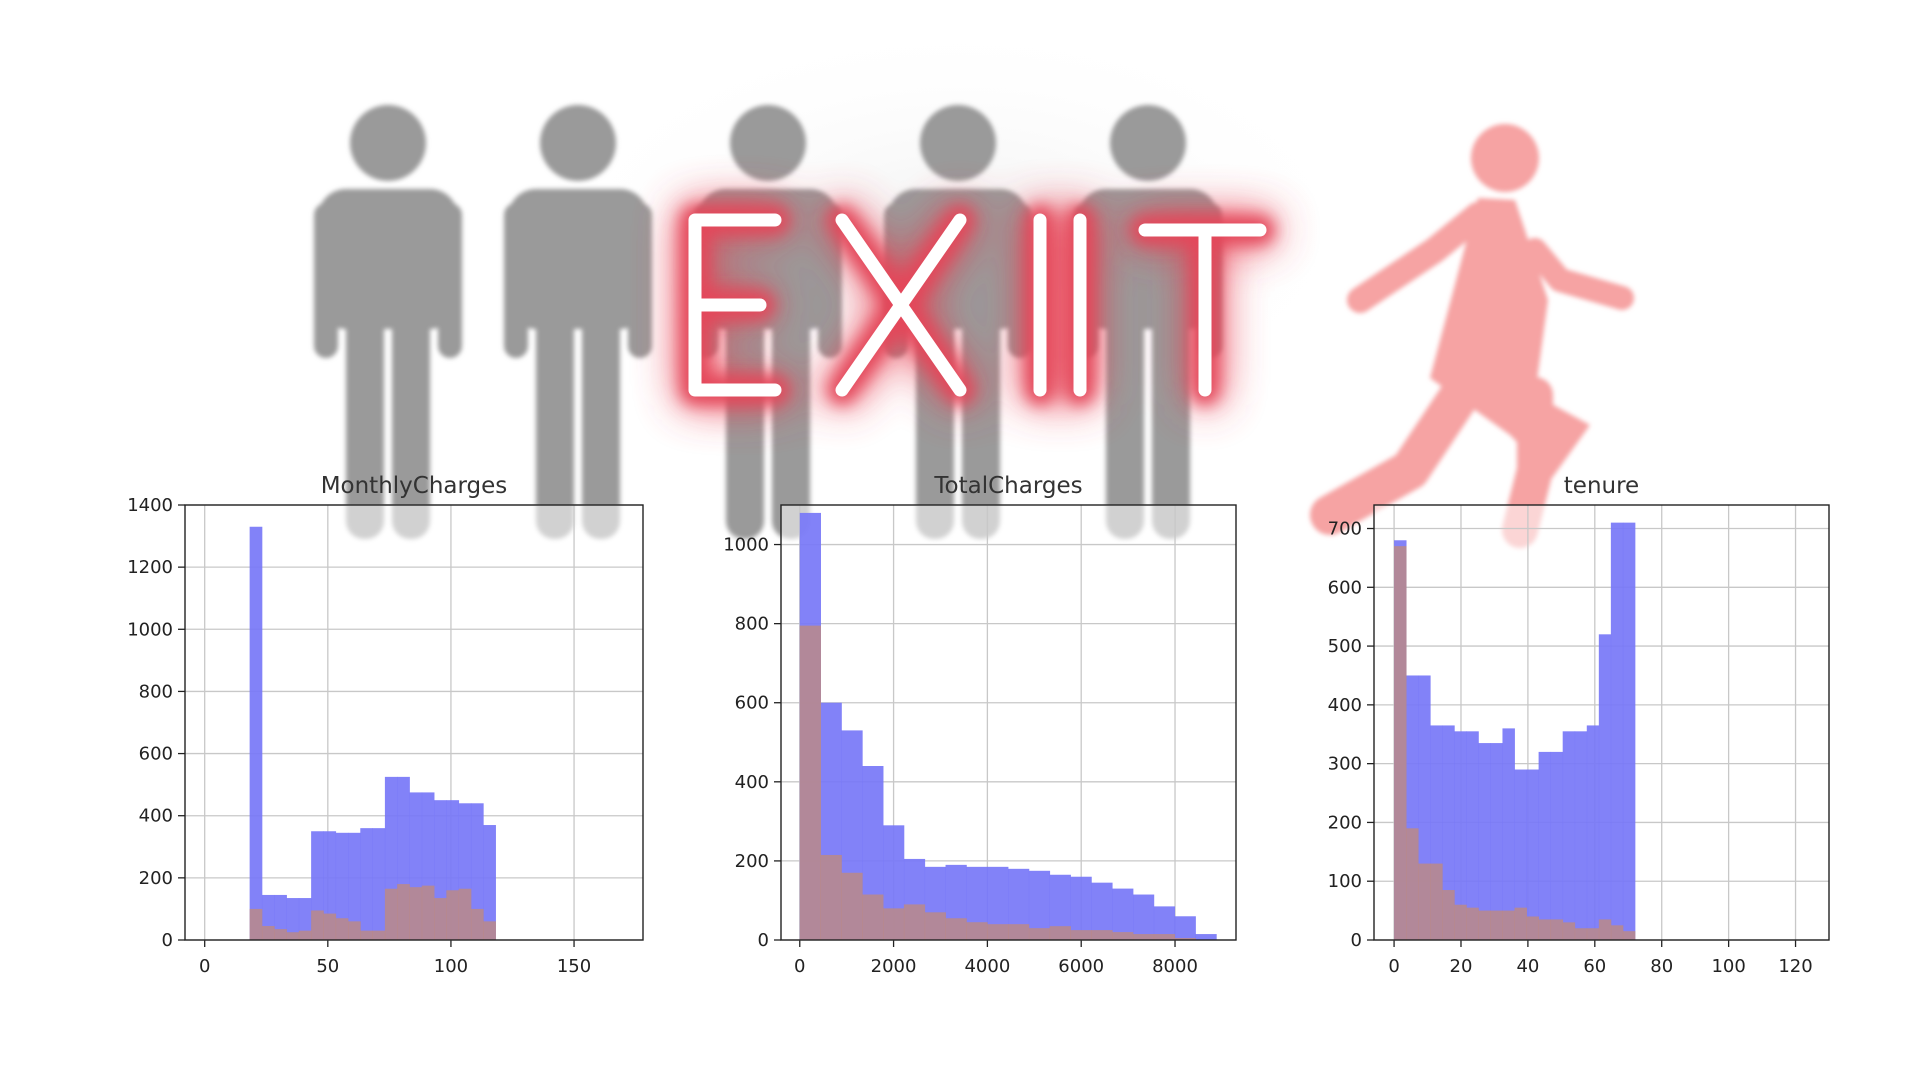 Image resolution: width=1920 pixels, height=1080 pixels. What do you see at coordinates (1661, 966) in the screenshot?
I see `x-tick-label: 80` at bounding box center [1661, 966].